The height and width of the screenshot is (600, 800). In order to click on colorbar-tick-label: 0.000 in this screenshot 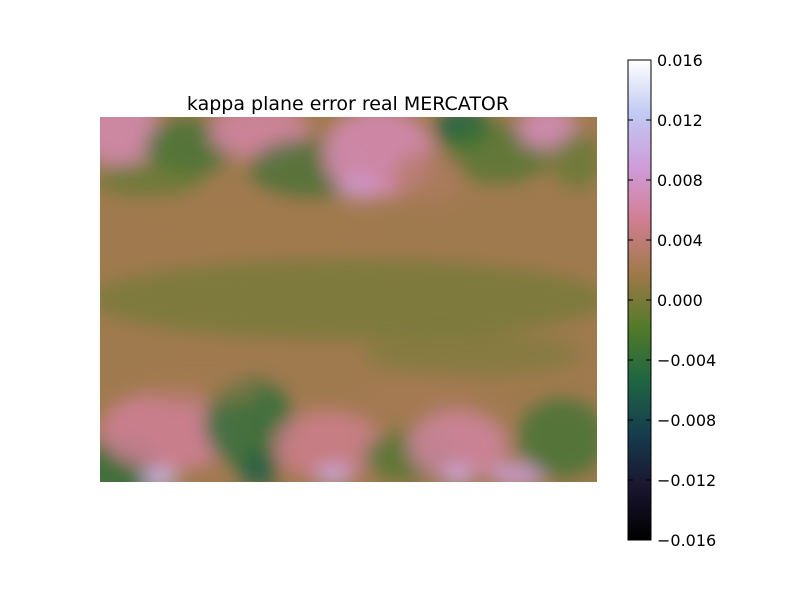, I will do `click(680, 300)`.